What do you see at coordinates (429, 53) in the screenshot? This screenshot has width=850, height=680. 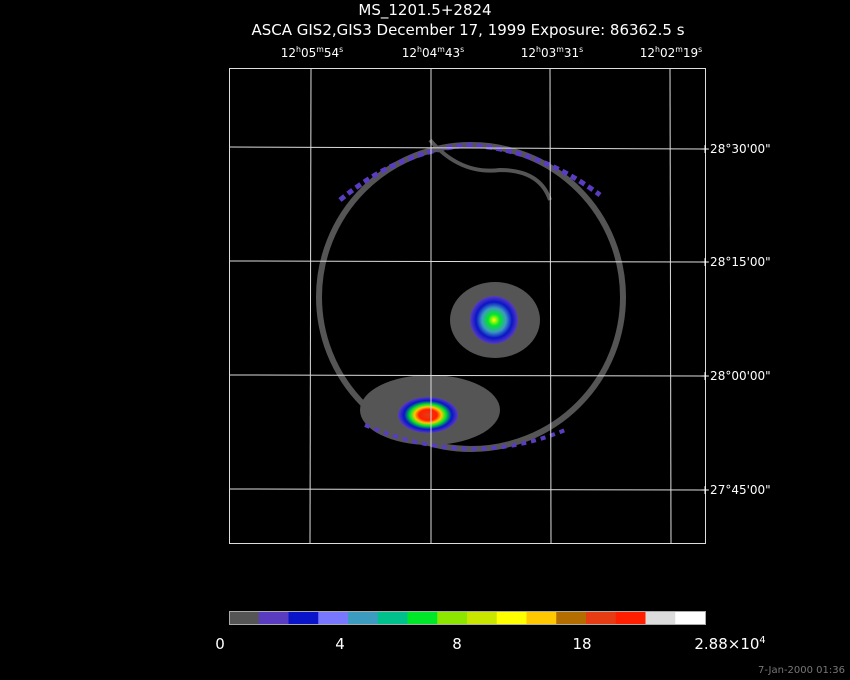 I see `label-part: 04` at bounding box center [429, 53].